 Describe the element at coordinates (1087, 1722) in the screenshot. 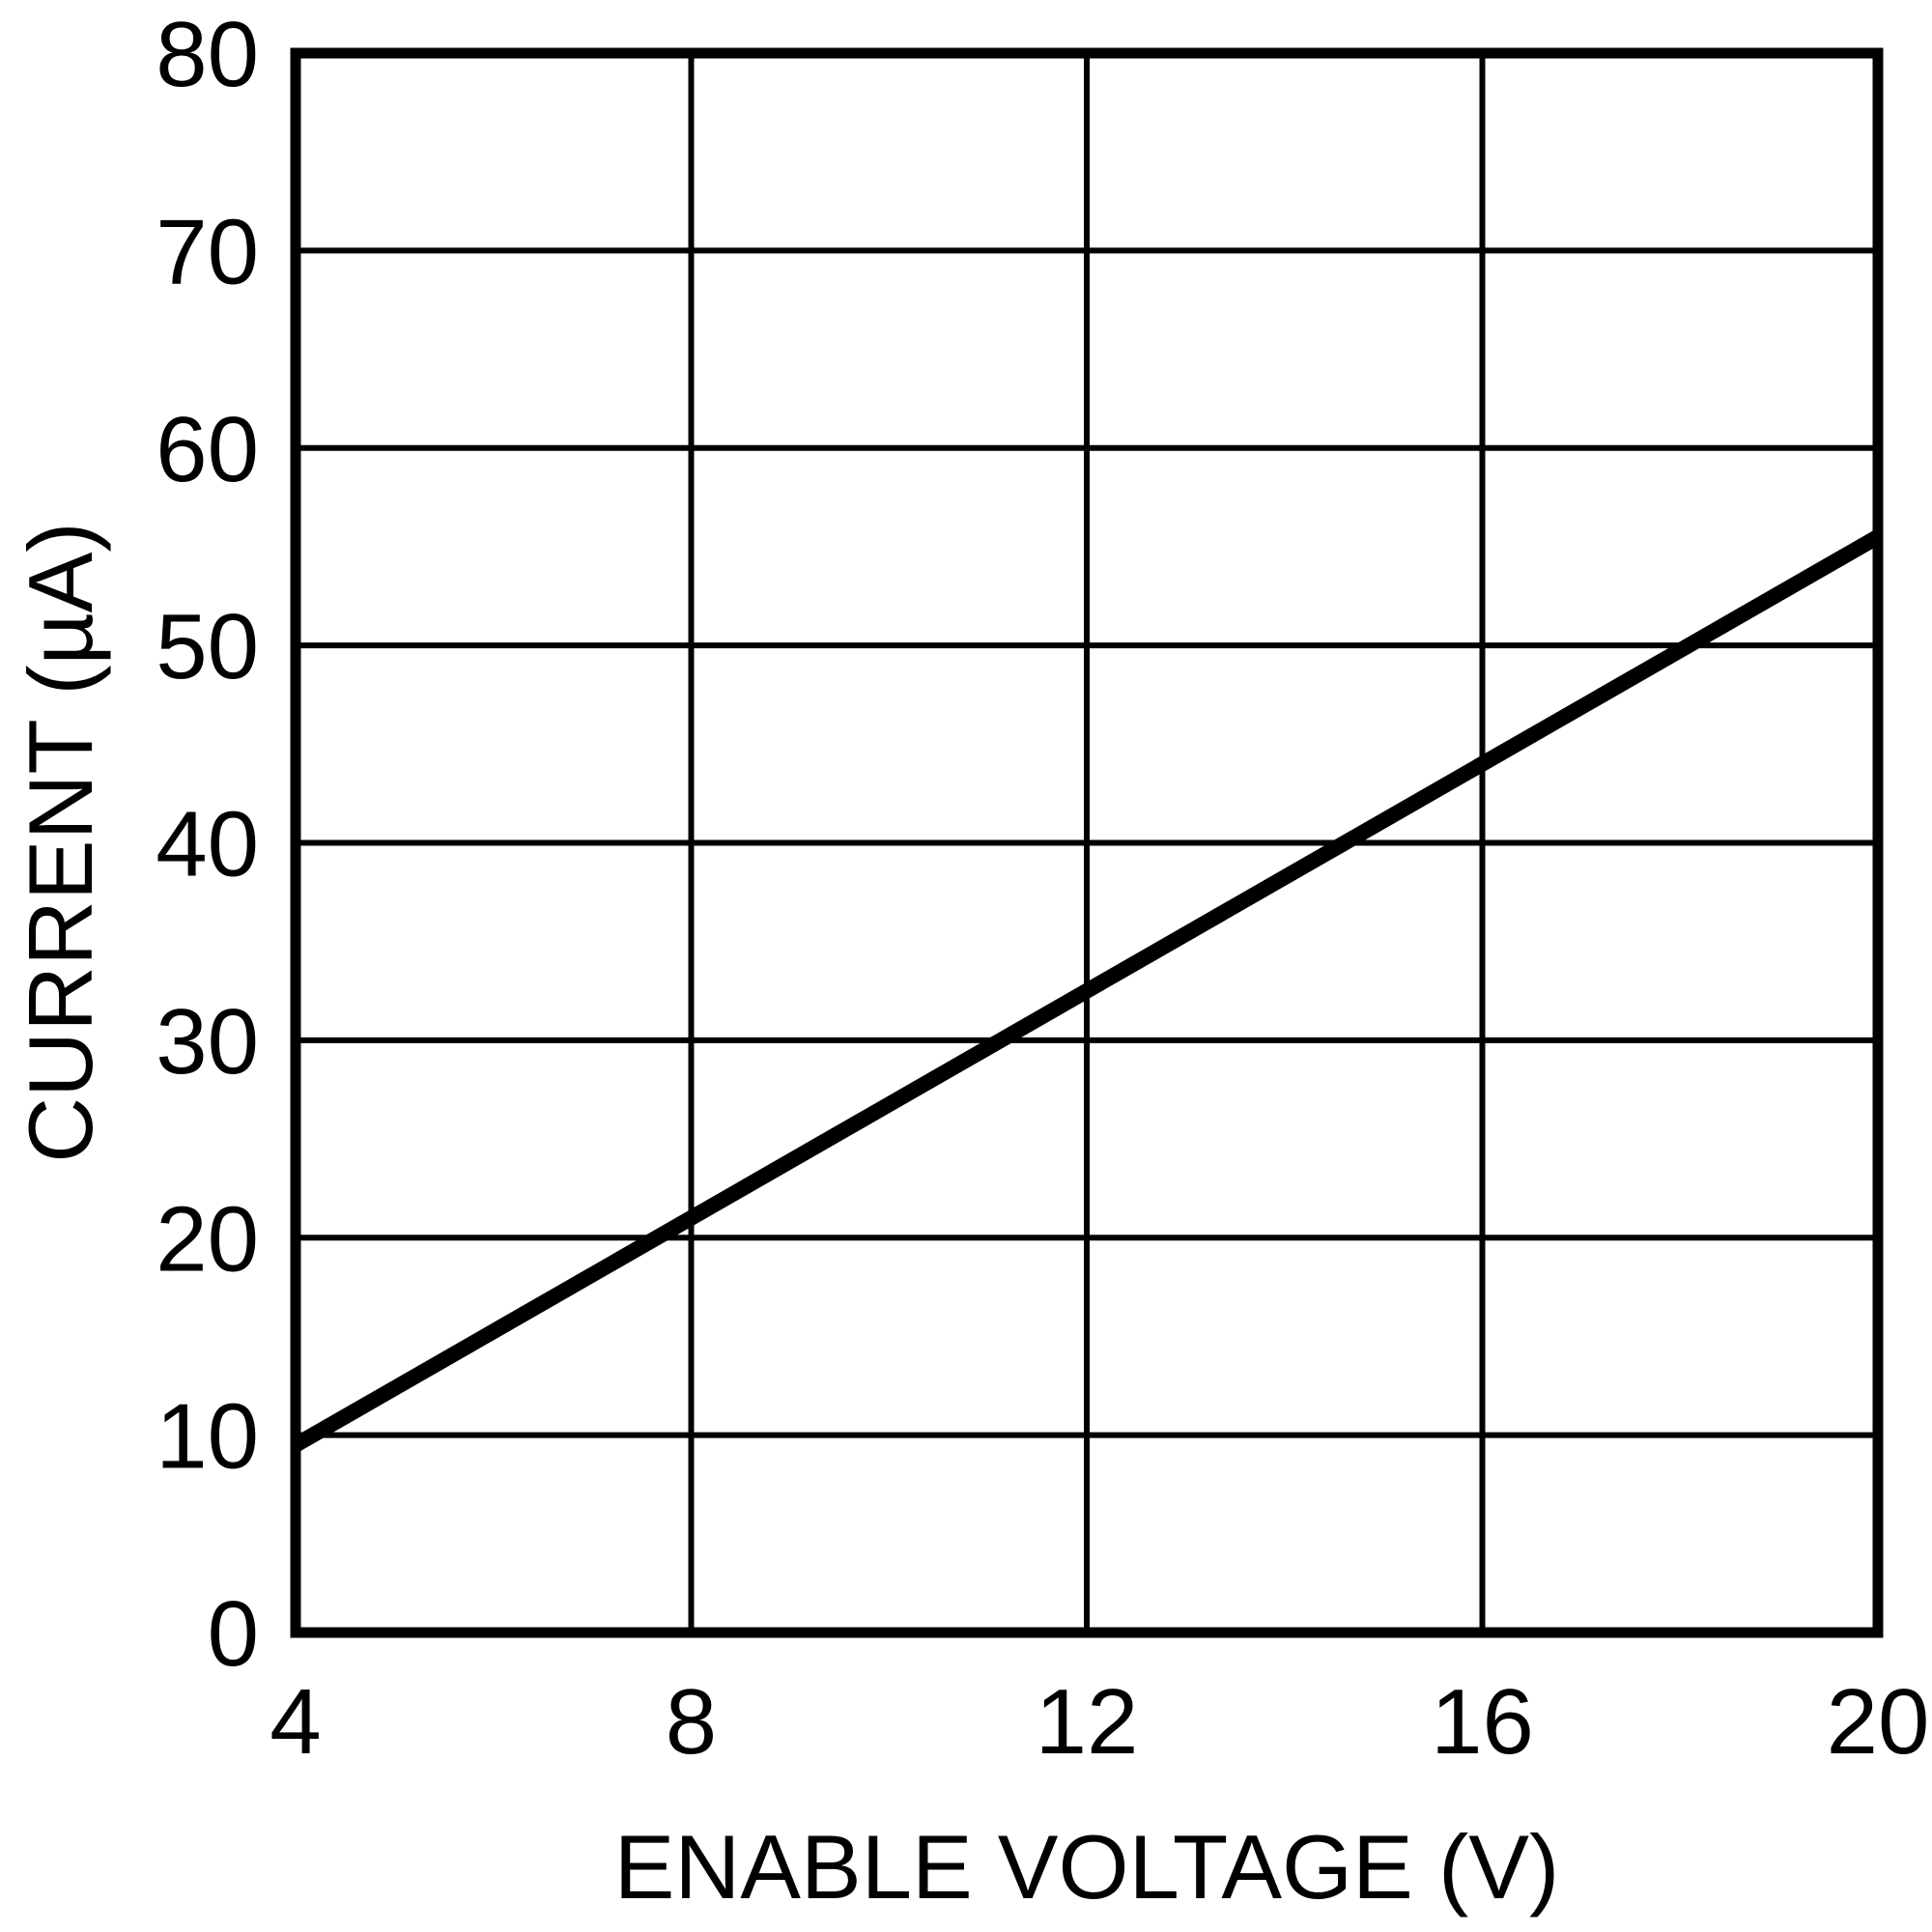

I see `x-tick-label: 12` at that location.